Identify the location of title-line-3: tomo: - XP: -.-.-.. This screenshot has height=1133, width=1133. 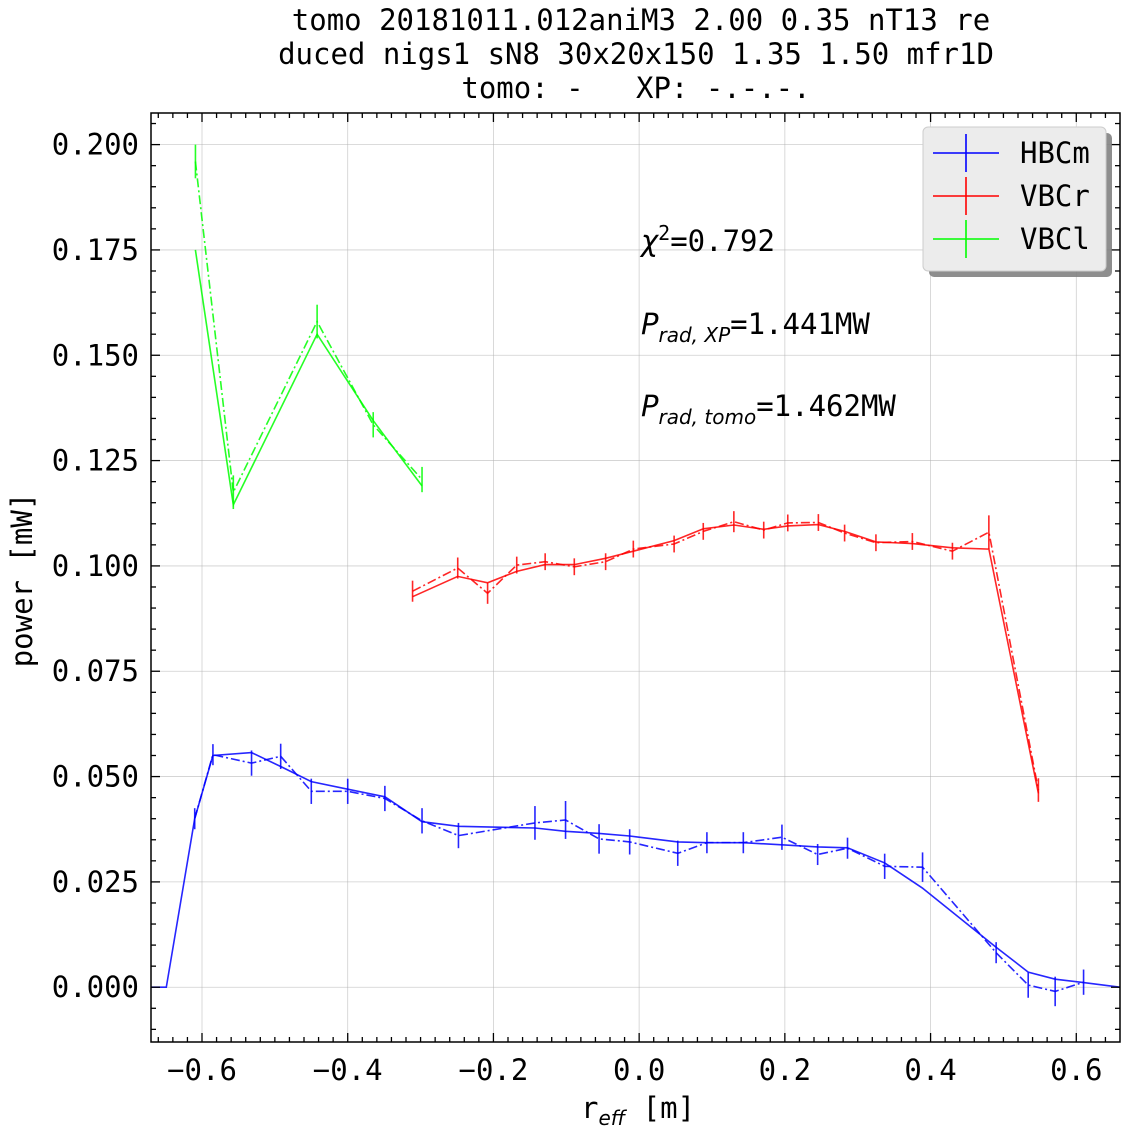
(635, 88).